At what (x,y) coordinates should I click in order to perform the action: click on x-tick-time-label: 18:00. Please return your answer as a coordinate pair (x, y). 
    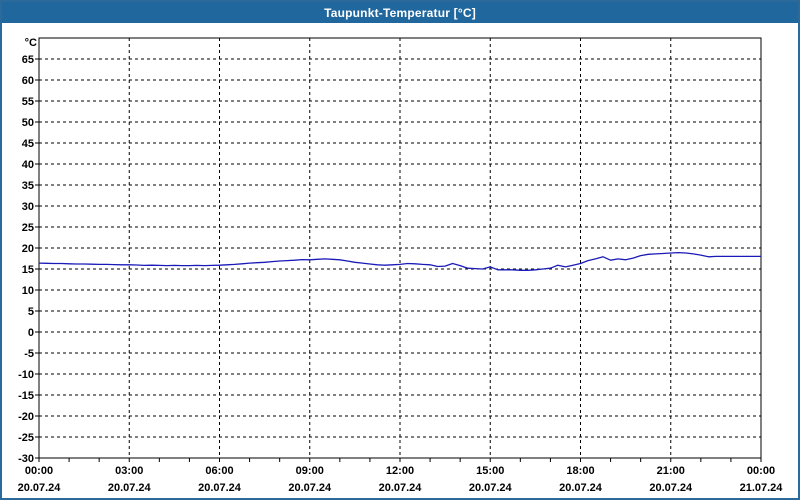
    Looking at the image, I should click on (580, 471).